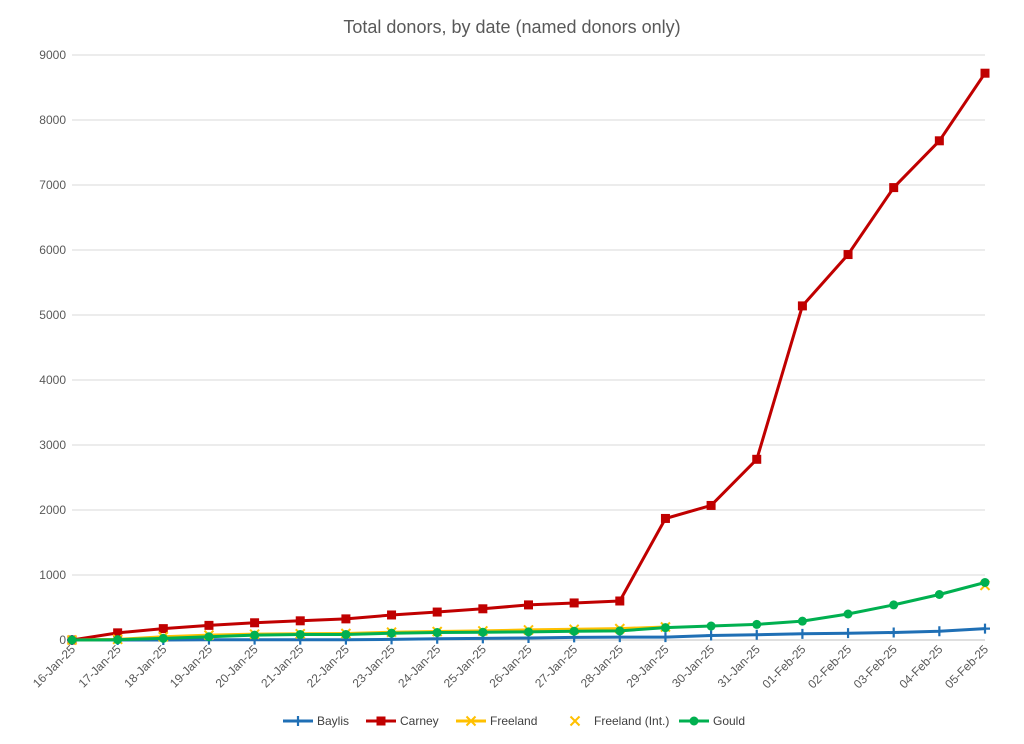 The height and width of the screenshot is (744, 1024). Describe the element at coordinates (693, 666) in the screenshot. I see `x-tick-label: 30-Jan-25` at that location.